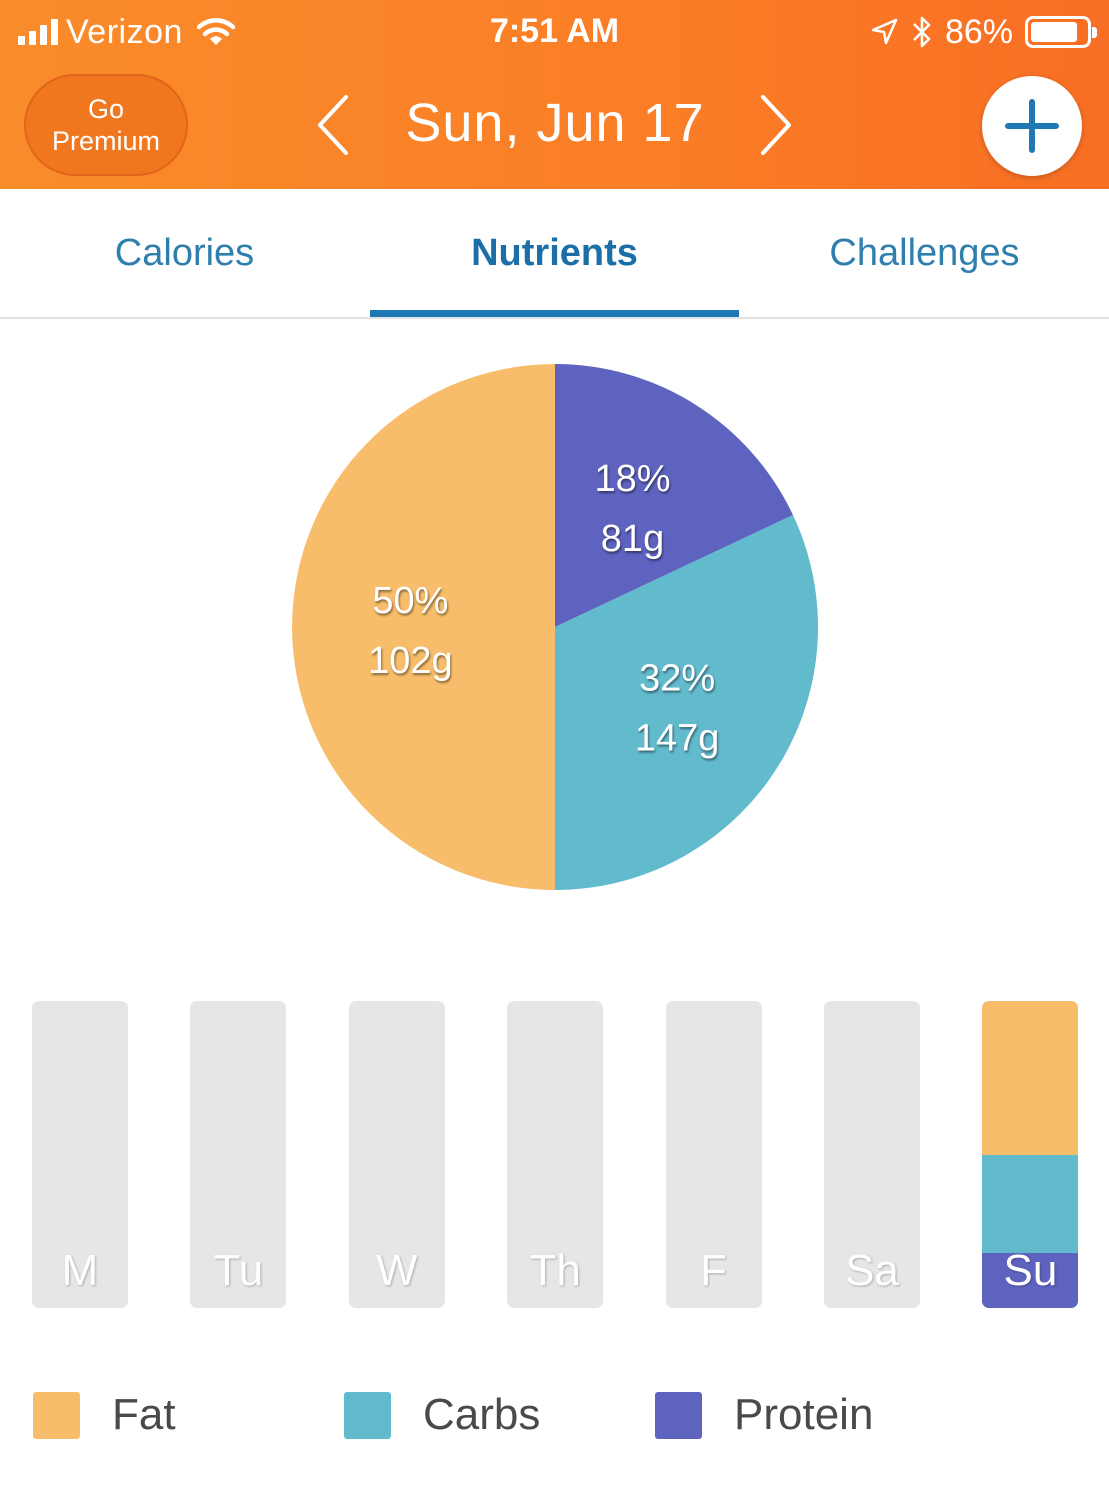  I want to click on day-bar-sa: Sa, so click(872, 1154).